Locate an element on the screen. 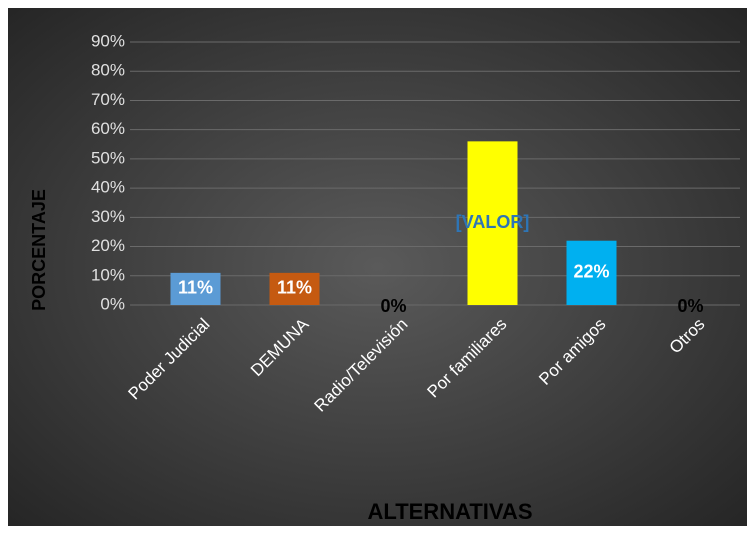  data-label: 22% is located at coordinates (591, 272).